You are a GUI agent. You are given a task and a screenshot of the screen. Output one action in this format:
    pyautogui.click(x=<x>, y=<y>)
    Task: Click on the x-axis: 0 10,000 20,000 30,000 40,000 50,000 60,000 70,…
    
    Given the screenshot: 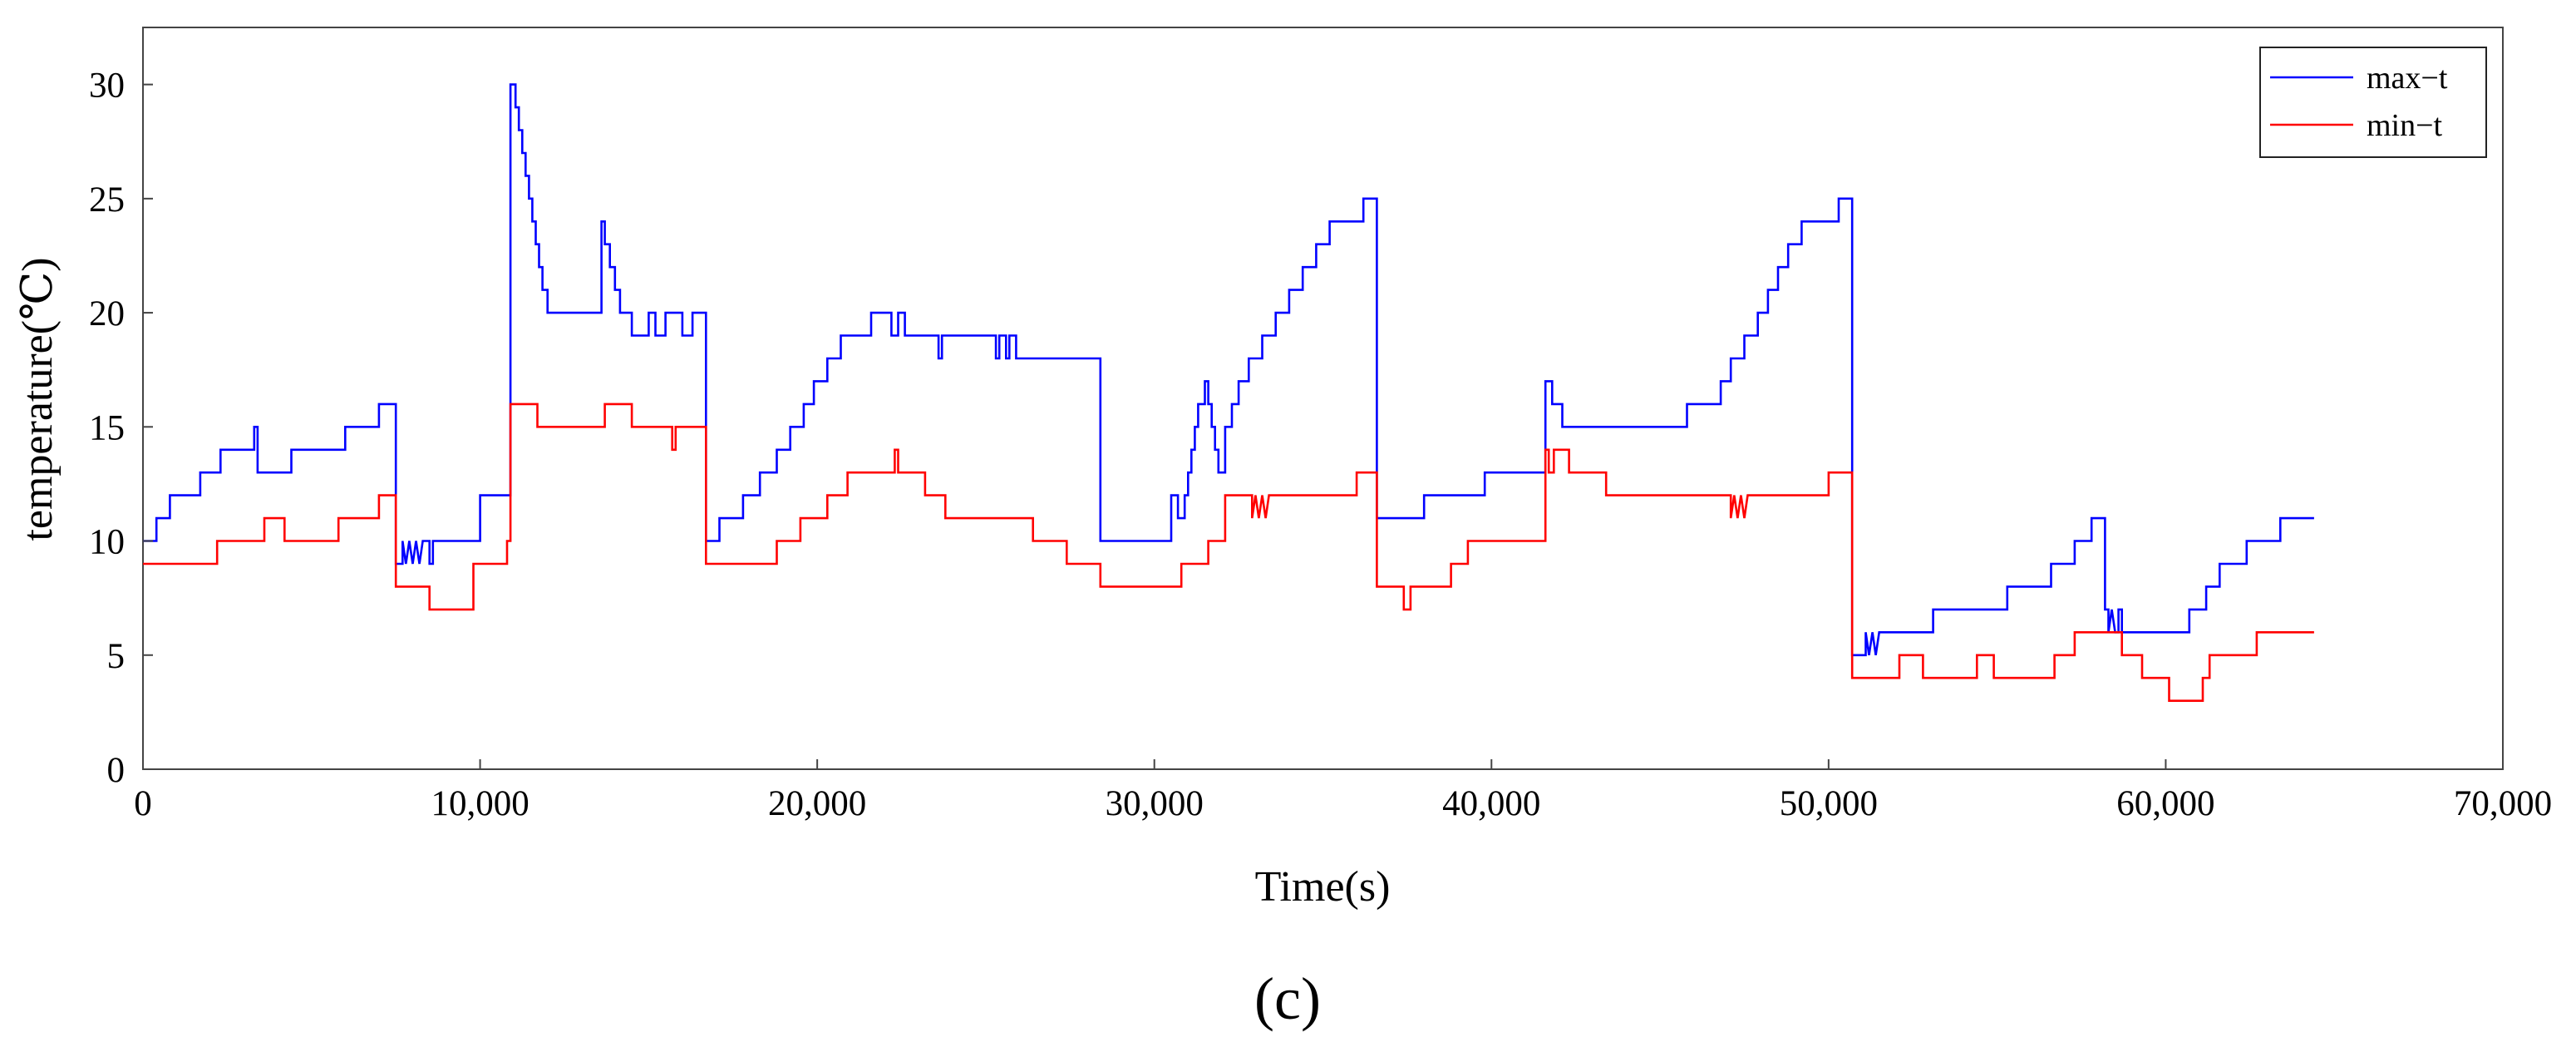 What is the action you would take?
    pyautogui.click(x=1343, y=791)
    